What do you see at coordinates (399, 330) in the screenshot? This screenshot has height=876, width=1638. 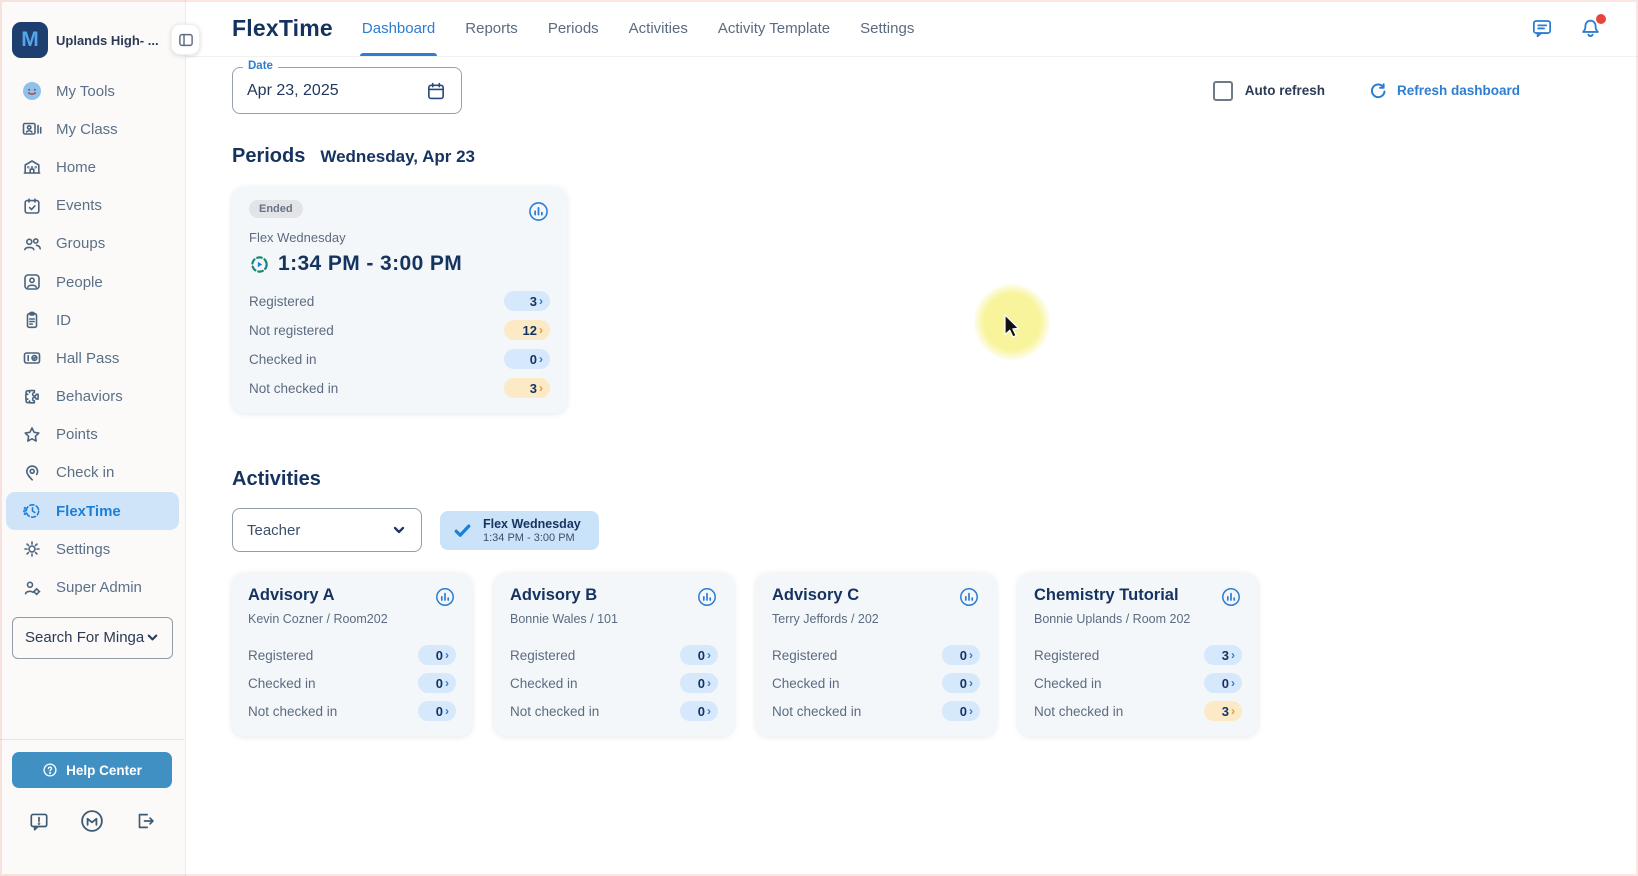 I see `stat-row: Not registered 12 ›` at bounding box center [399, 330].